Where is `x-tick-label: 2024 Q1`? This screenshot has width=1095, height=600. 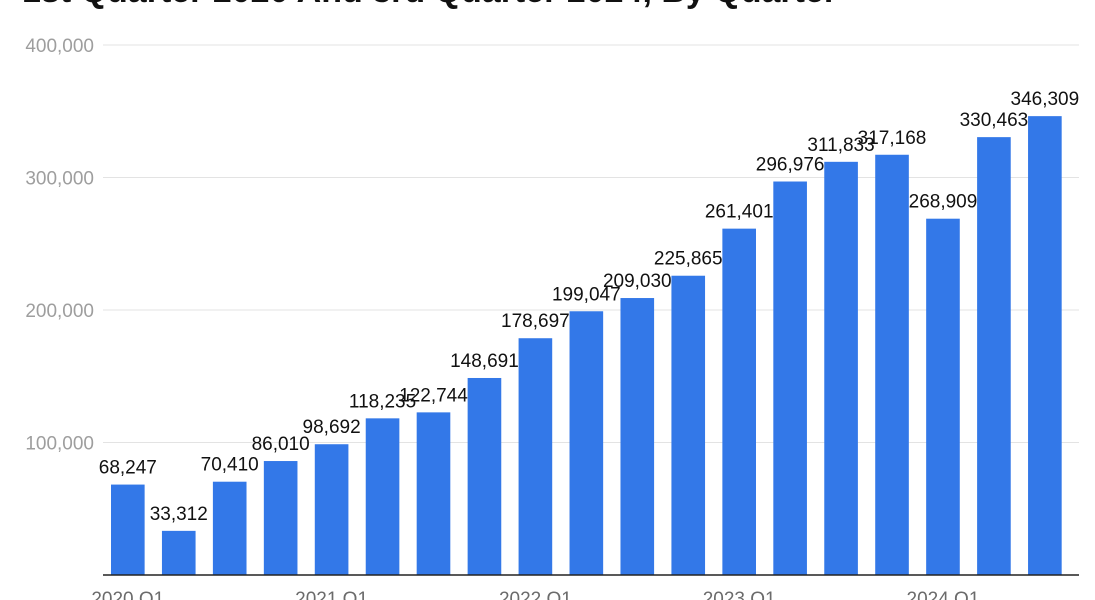 x-tick-label: 2024 Q1 is located at coordinates (943, 594).